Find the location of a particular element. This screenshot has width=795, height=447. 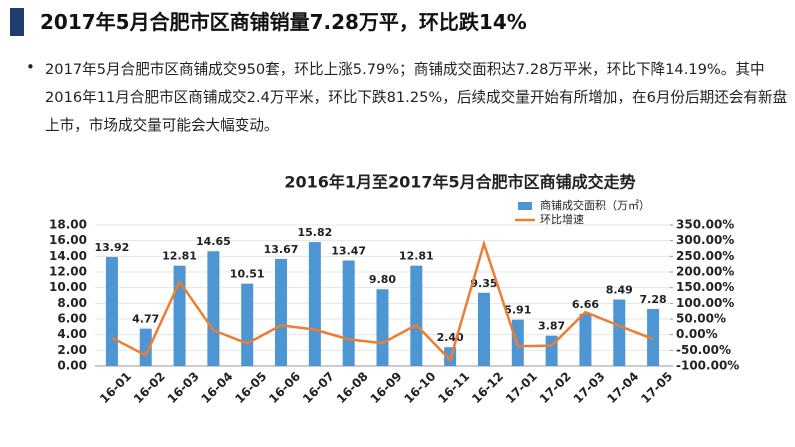

x-tick-label: 16-02 is located at coordinates (149, 387).